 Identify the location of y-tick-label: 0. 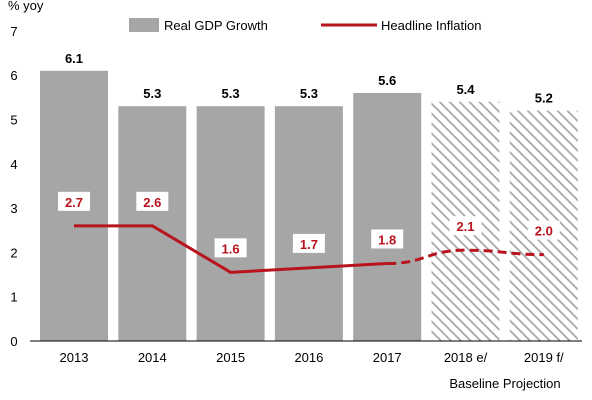
(13, 341).